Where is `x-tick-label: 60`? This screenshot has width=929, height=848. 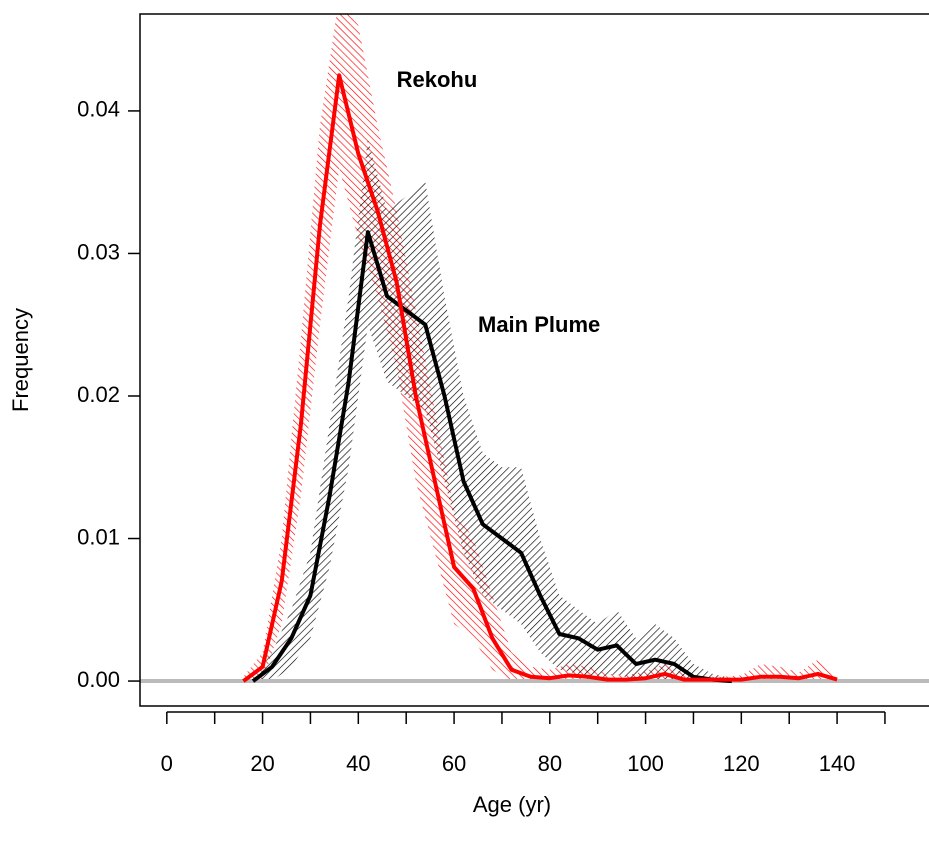
x-tick-label: 60 is located at coordinates (454, 763).